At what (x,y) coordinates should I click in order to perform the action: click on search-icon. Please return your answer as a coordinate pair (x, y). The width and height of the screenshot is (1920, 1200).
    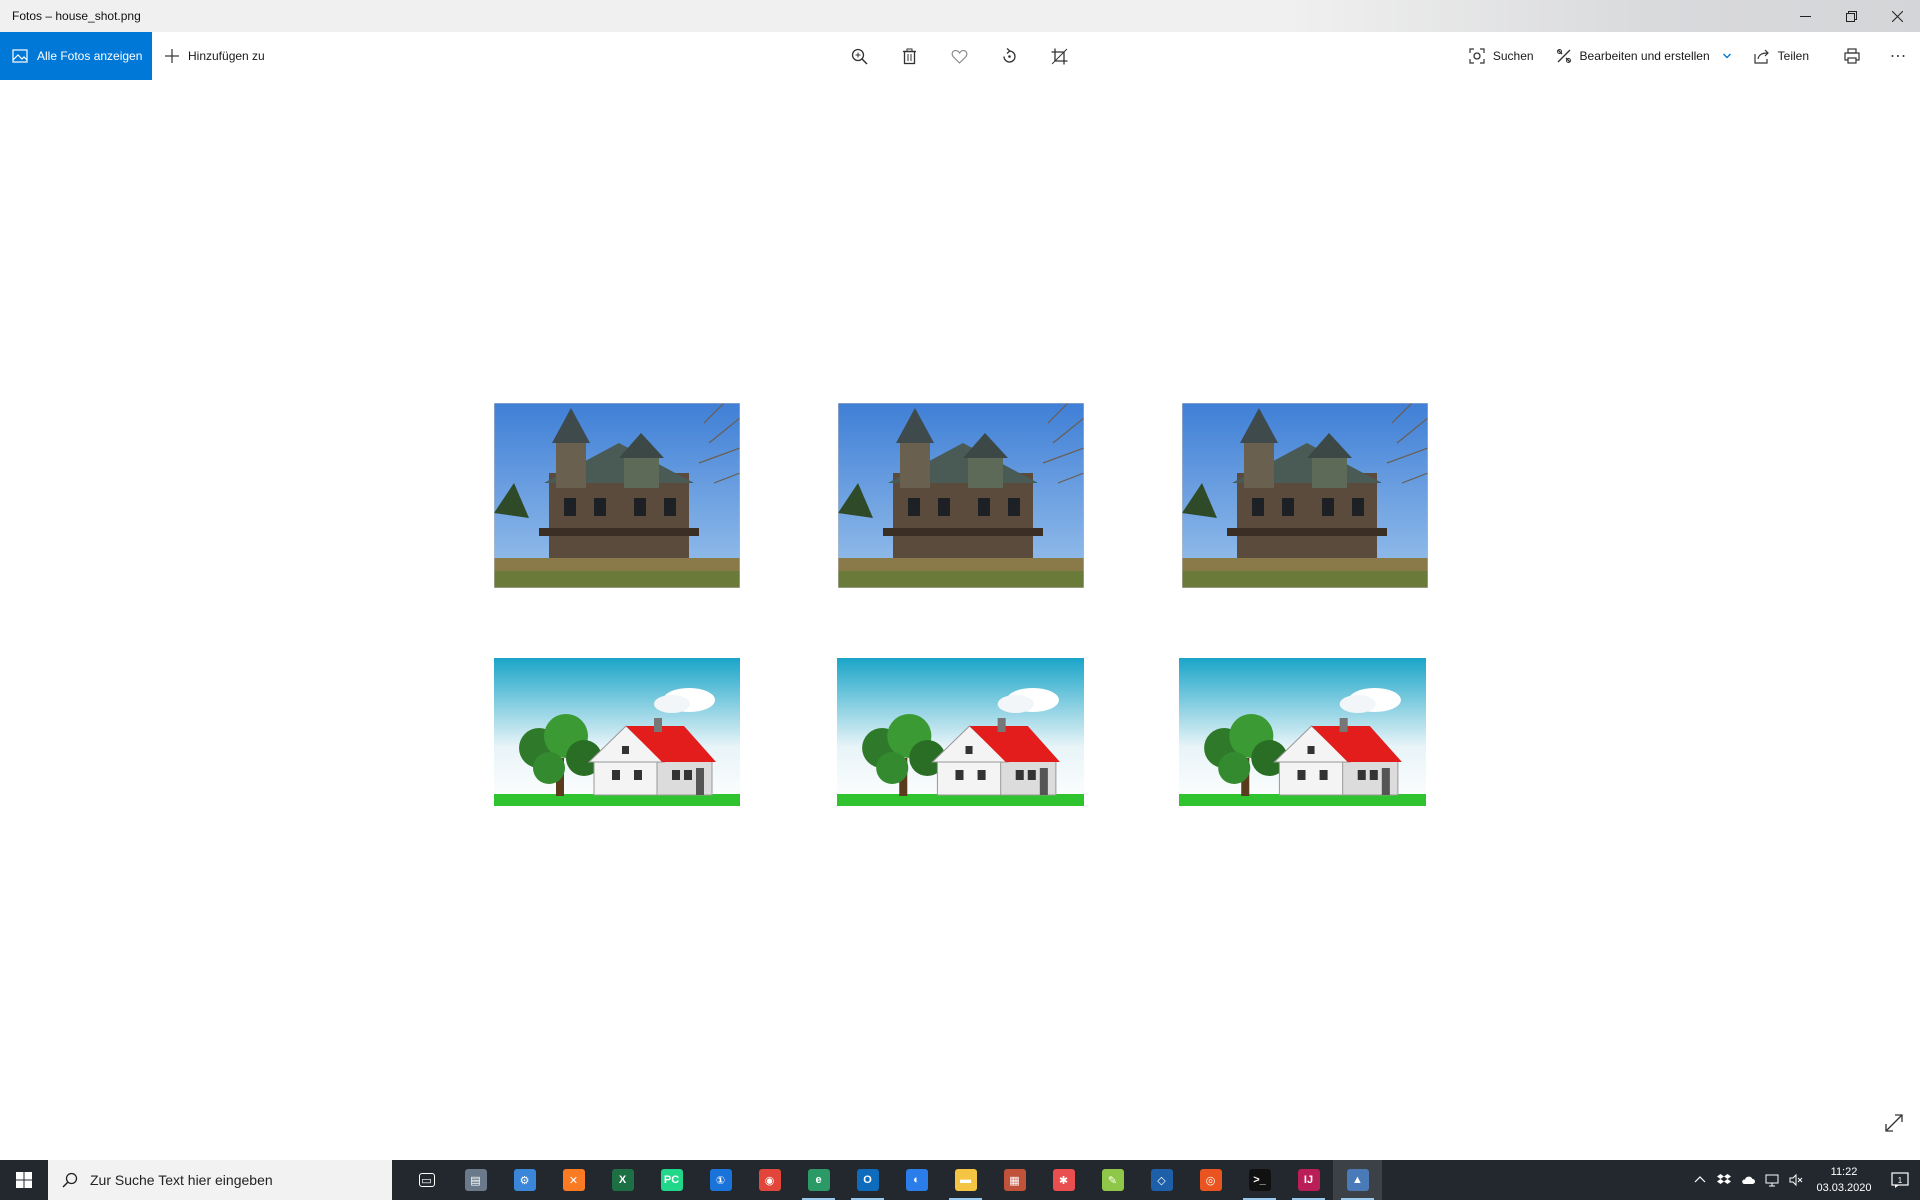
    Looking at the image, I should click on (70, 1180).